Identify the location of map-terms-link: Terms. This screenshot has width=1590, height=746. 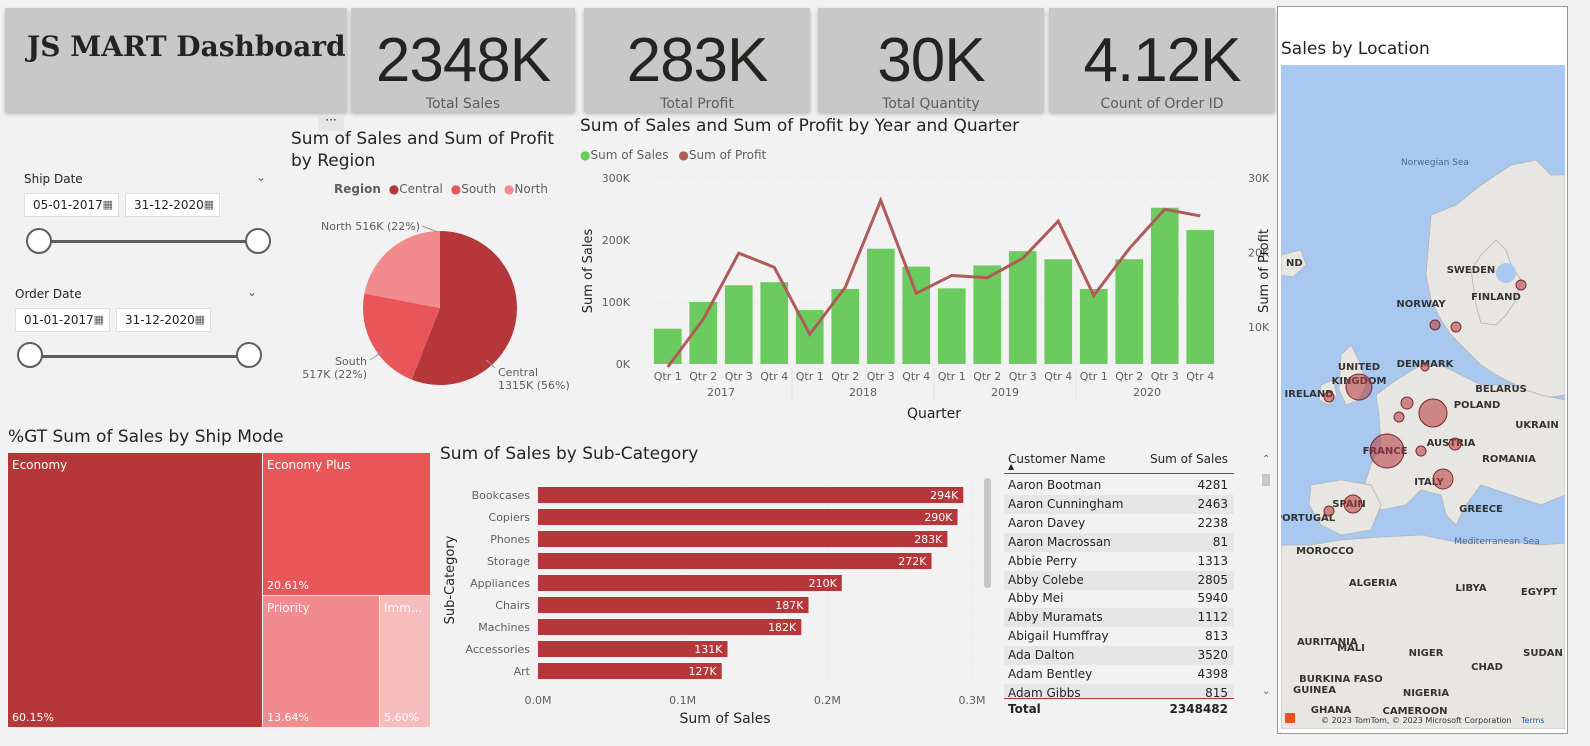
(1532, 720).